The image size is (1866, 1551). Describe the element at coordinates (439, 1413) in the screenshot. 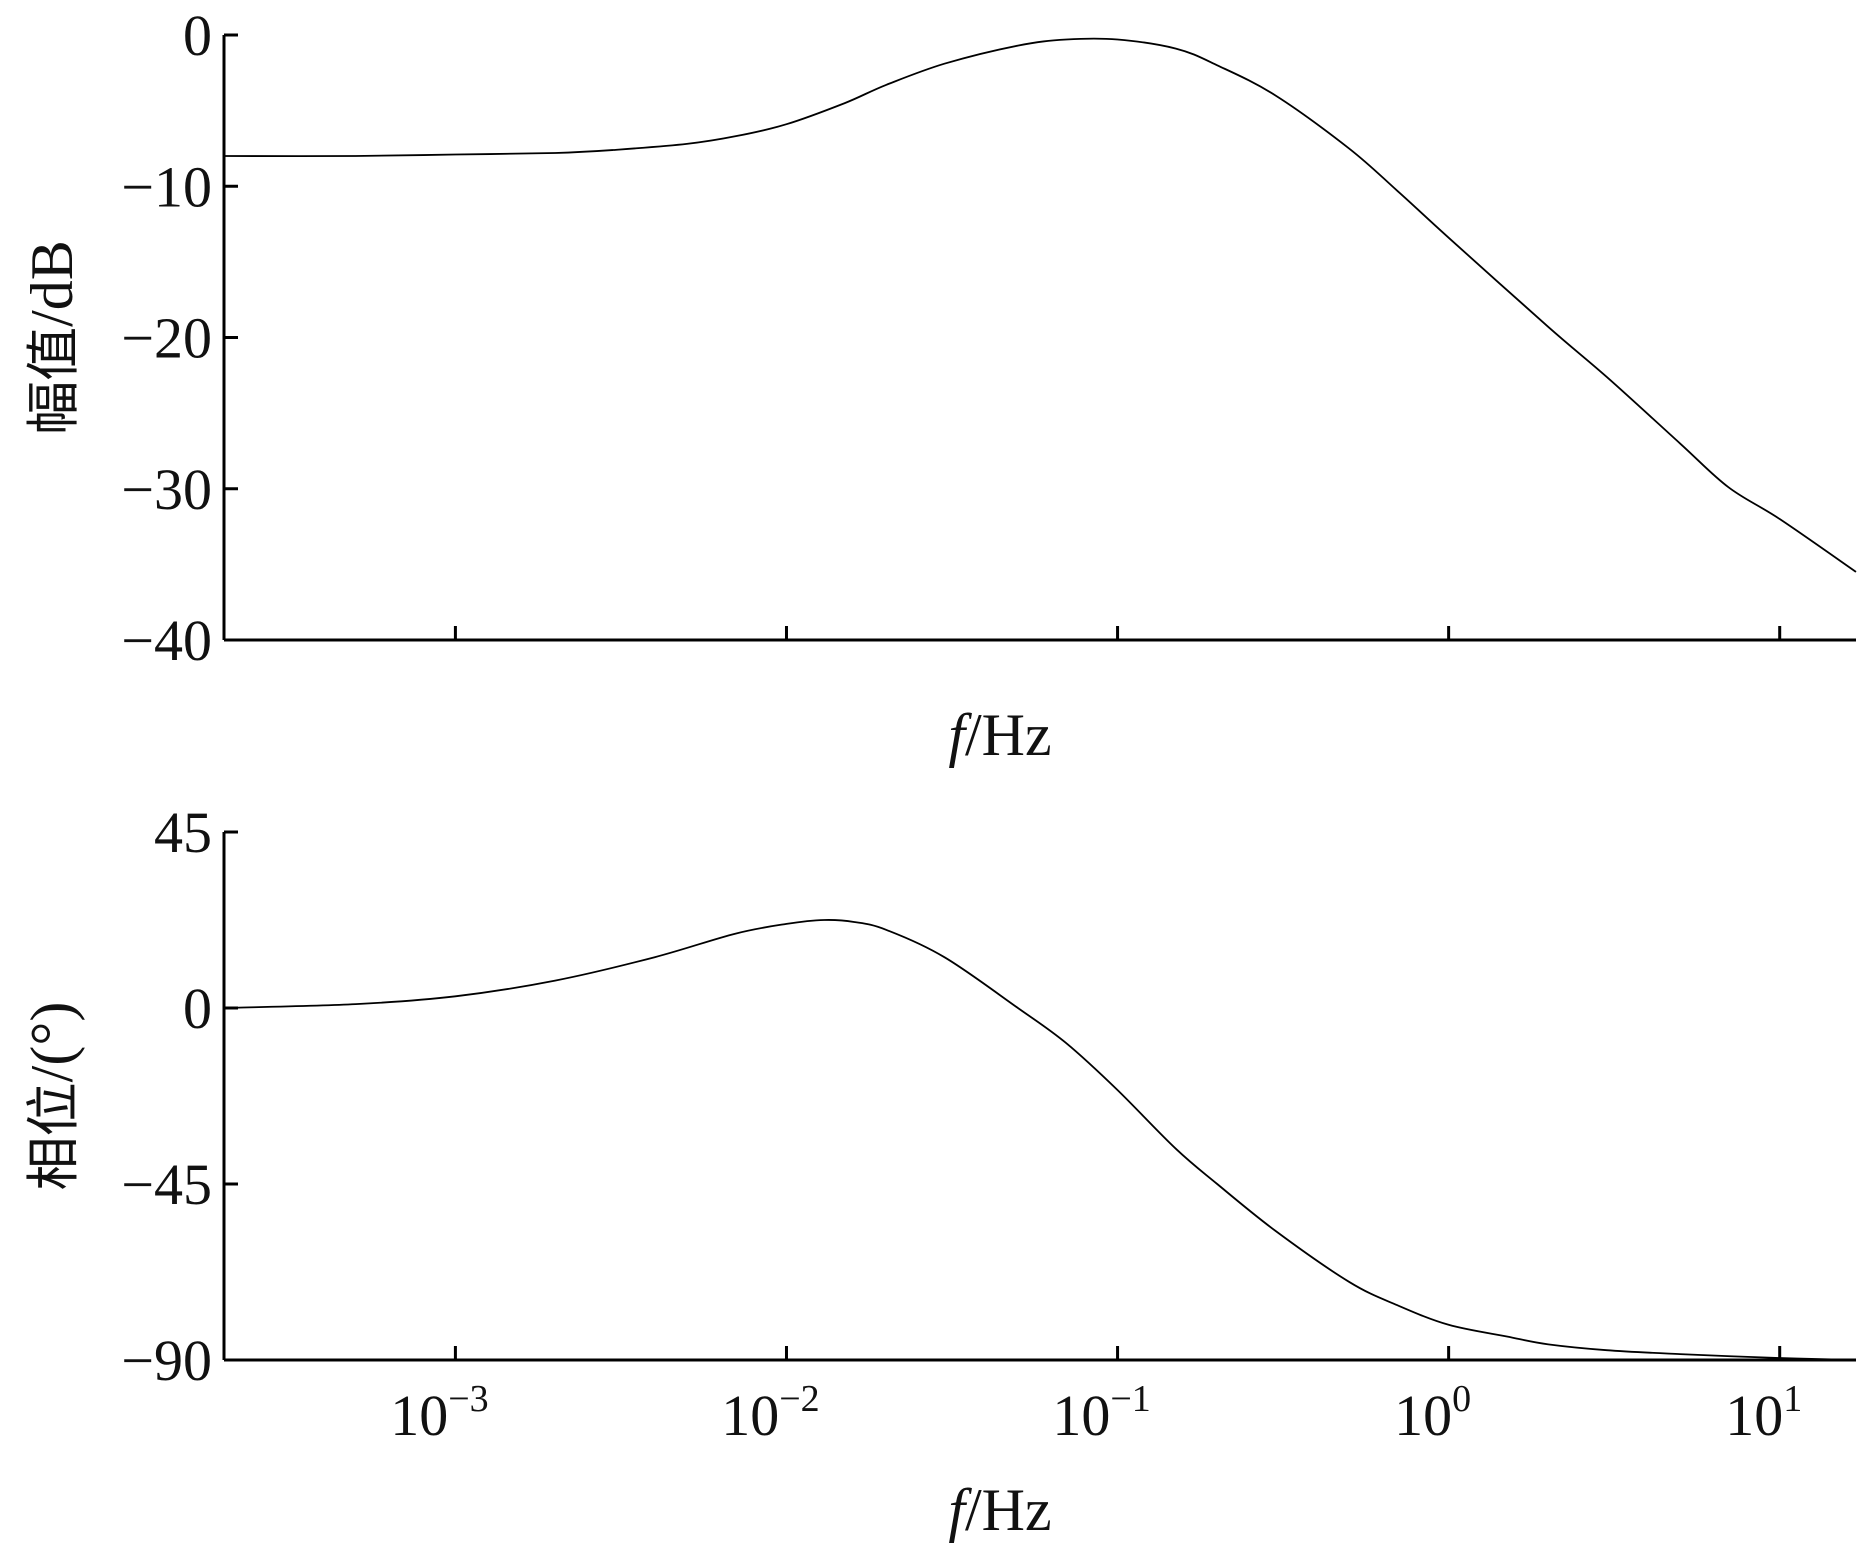

I see `x-tick-label: 10⁻³` at that location.